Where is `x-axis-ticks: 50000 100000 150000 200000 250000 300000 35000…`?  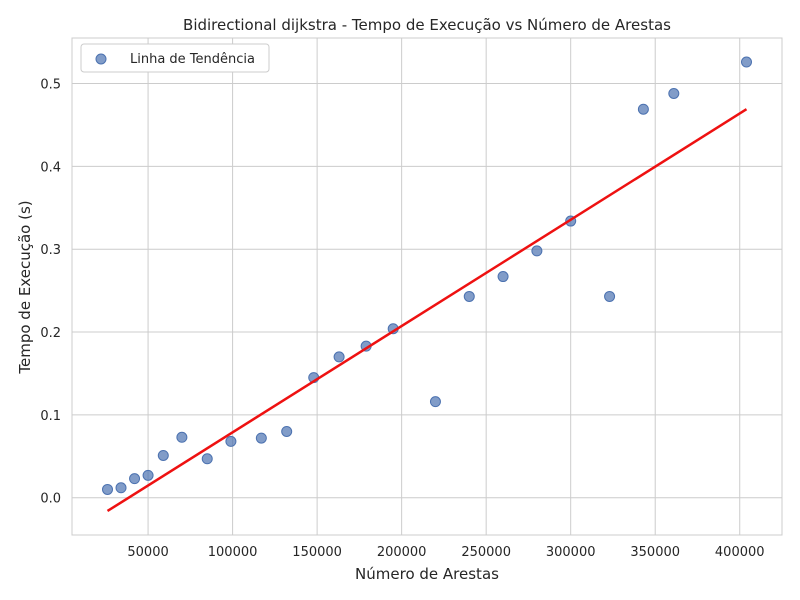 x-axis-ticks: 50000 100000 150000 200000 250000 300000 35000… is located at coordinates (445, 552).